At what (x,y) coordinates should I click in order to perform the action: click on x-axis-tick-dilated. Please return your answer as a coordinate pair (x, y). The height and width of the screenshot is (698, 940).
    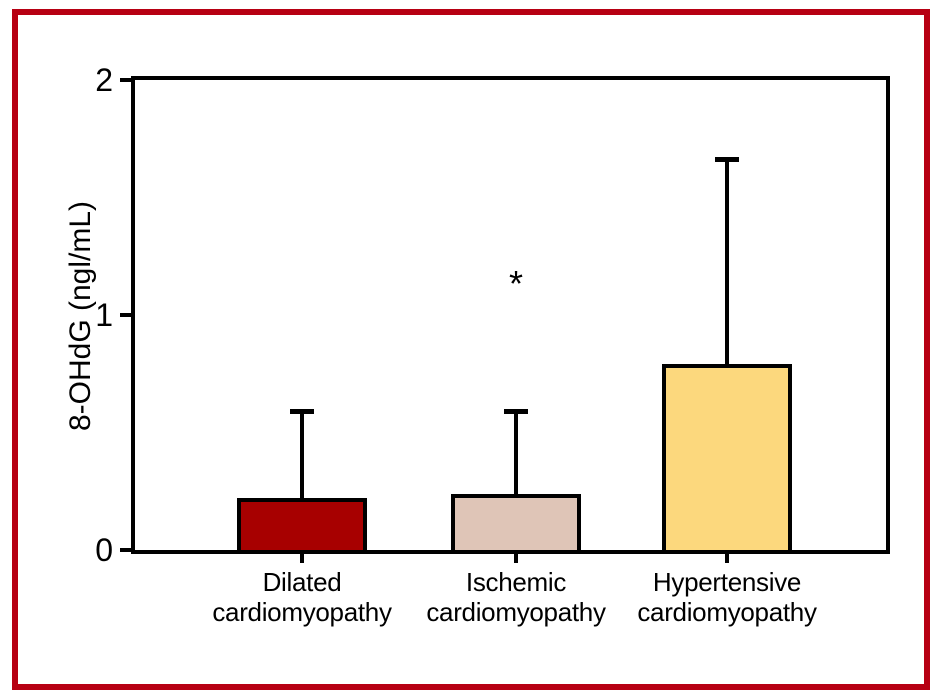
    Looking at the image, I should click on (302, 557).